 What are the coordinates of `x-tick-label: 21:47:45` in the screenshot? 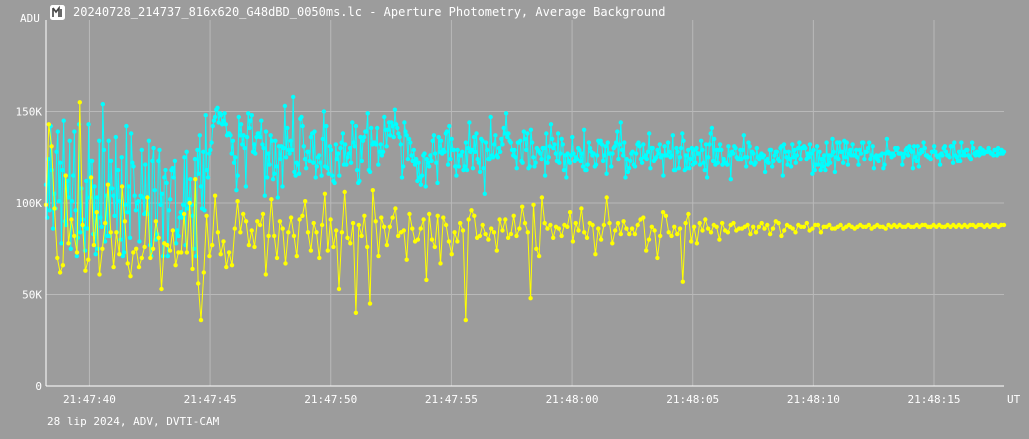 It's located at (210, 399).